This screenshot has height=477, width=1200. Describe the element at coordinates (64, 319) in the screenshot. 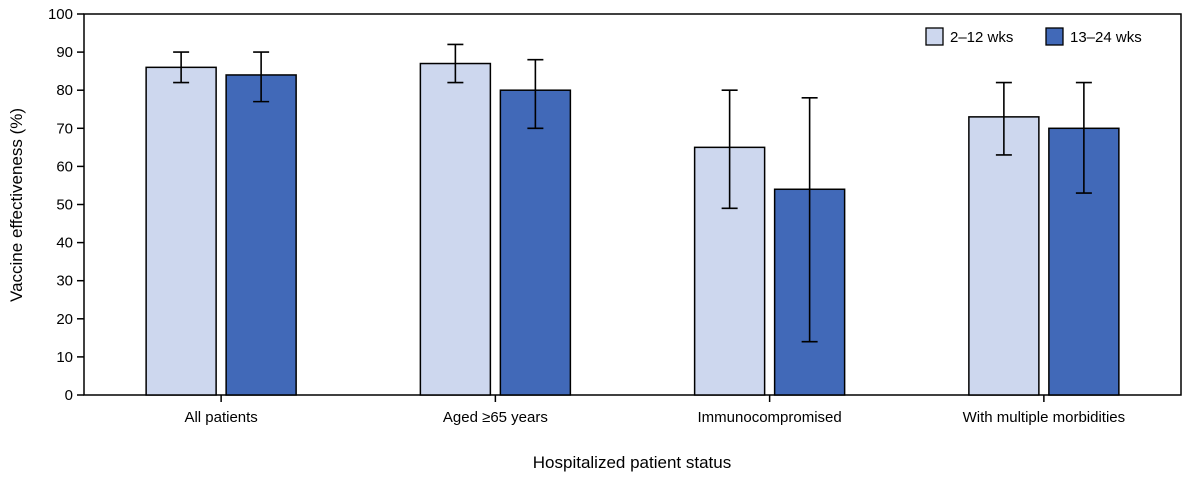

I see `y-tick-label: 20` at that location.